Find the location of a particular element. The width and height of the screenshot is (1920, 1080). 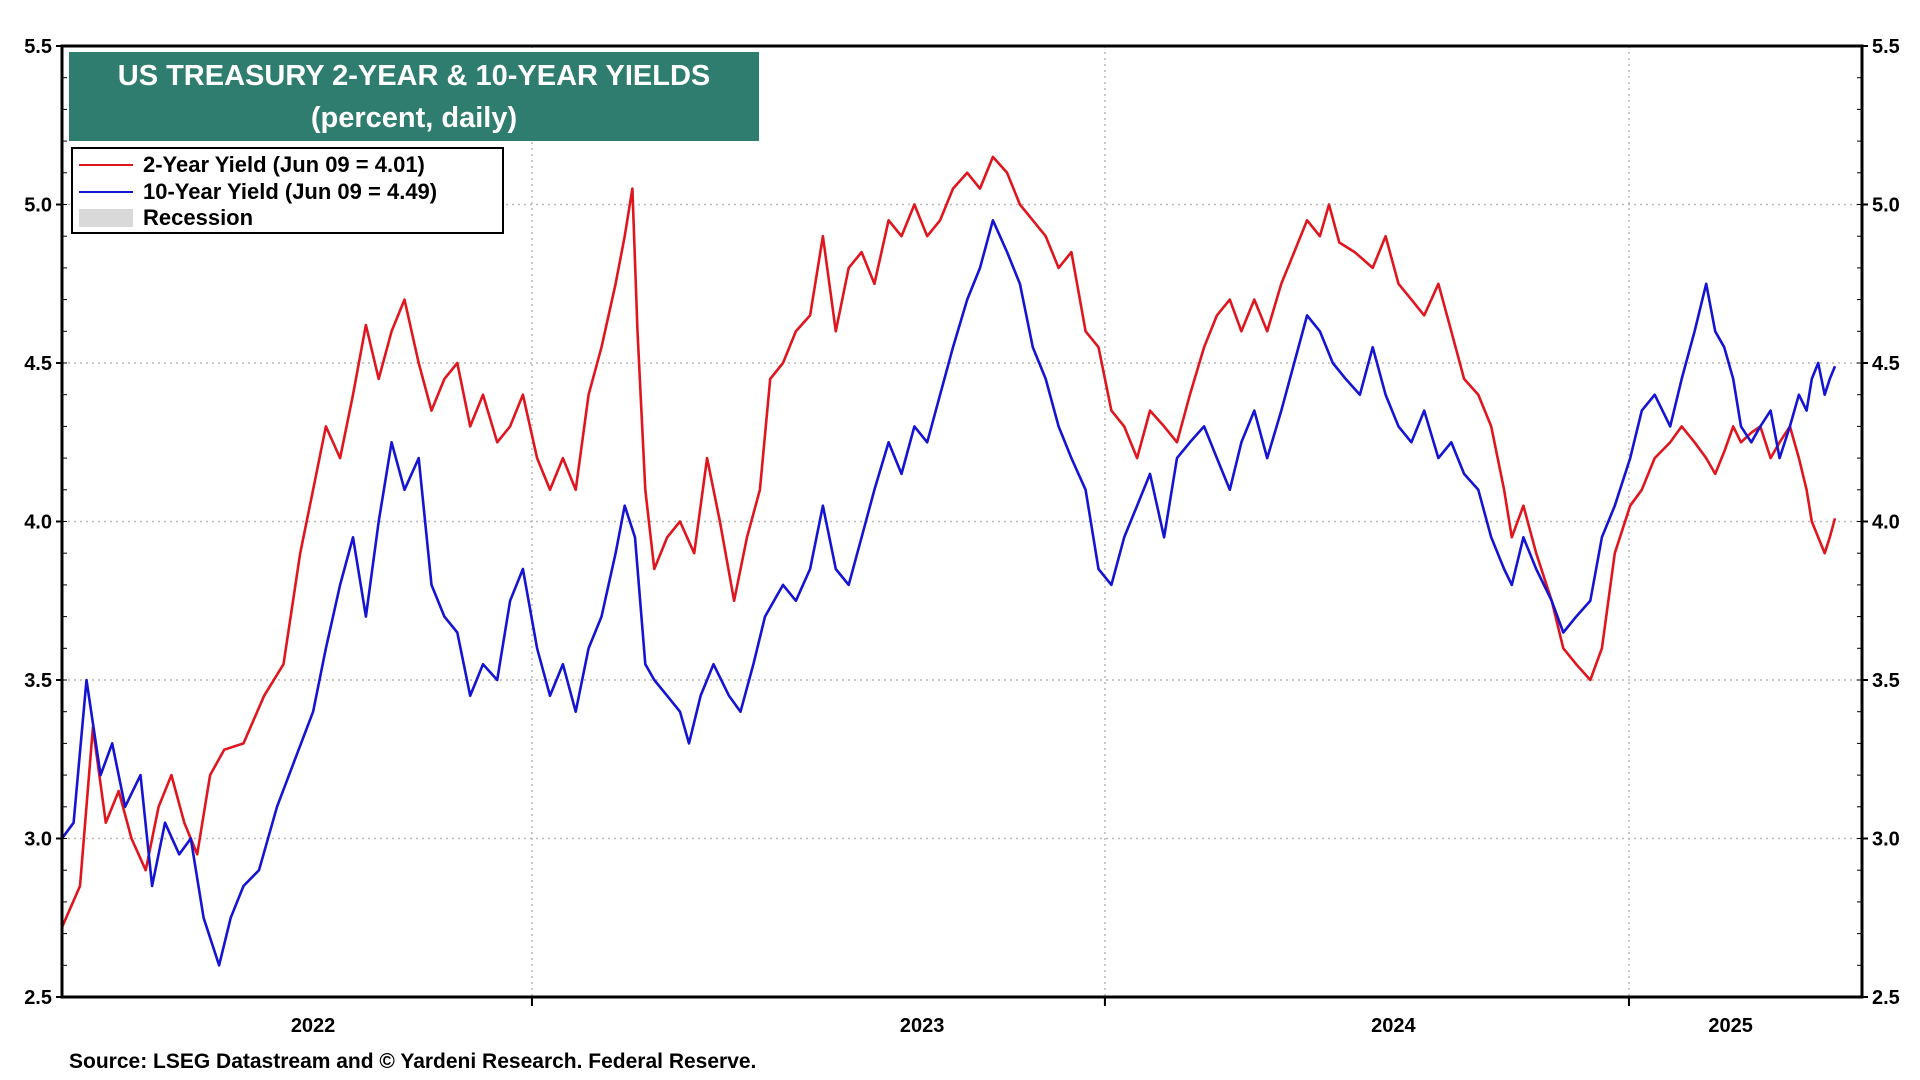

x-tick-label: 2023 is located at coordinates (922, 1026).